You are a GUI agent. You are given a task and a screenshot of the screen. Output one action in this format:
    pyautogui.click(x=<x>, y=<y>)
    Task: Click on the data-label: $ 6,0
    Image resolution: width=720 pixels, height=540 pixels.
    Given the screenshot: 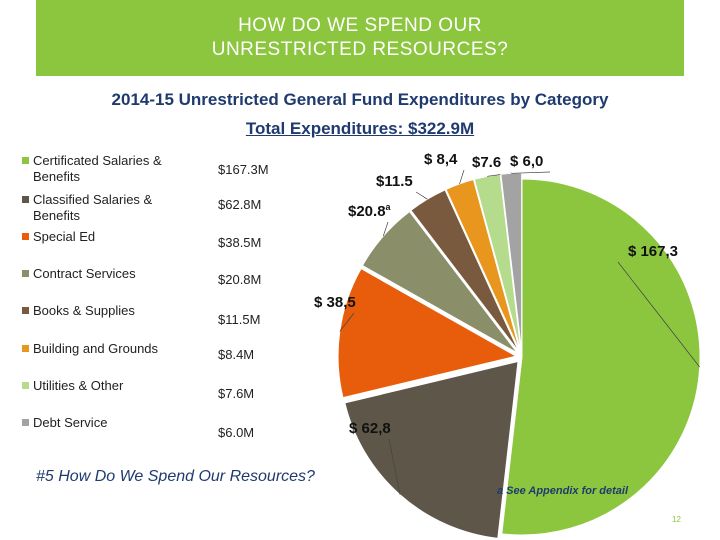 What is the action you would take?
    pyautogui.click(x=526, y=161)
    